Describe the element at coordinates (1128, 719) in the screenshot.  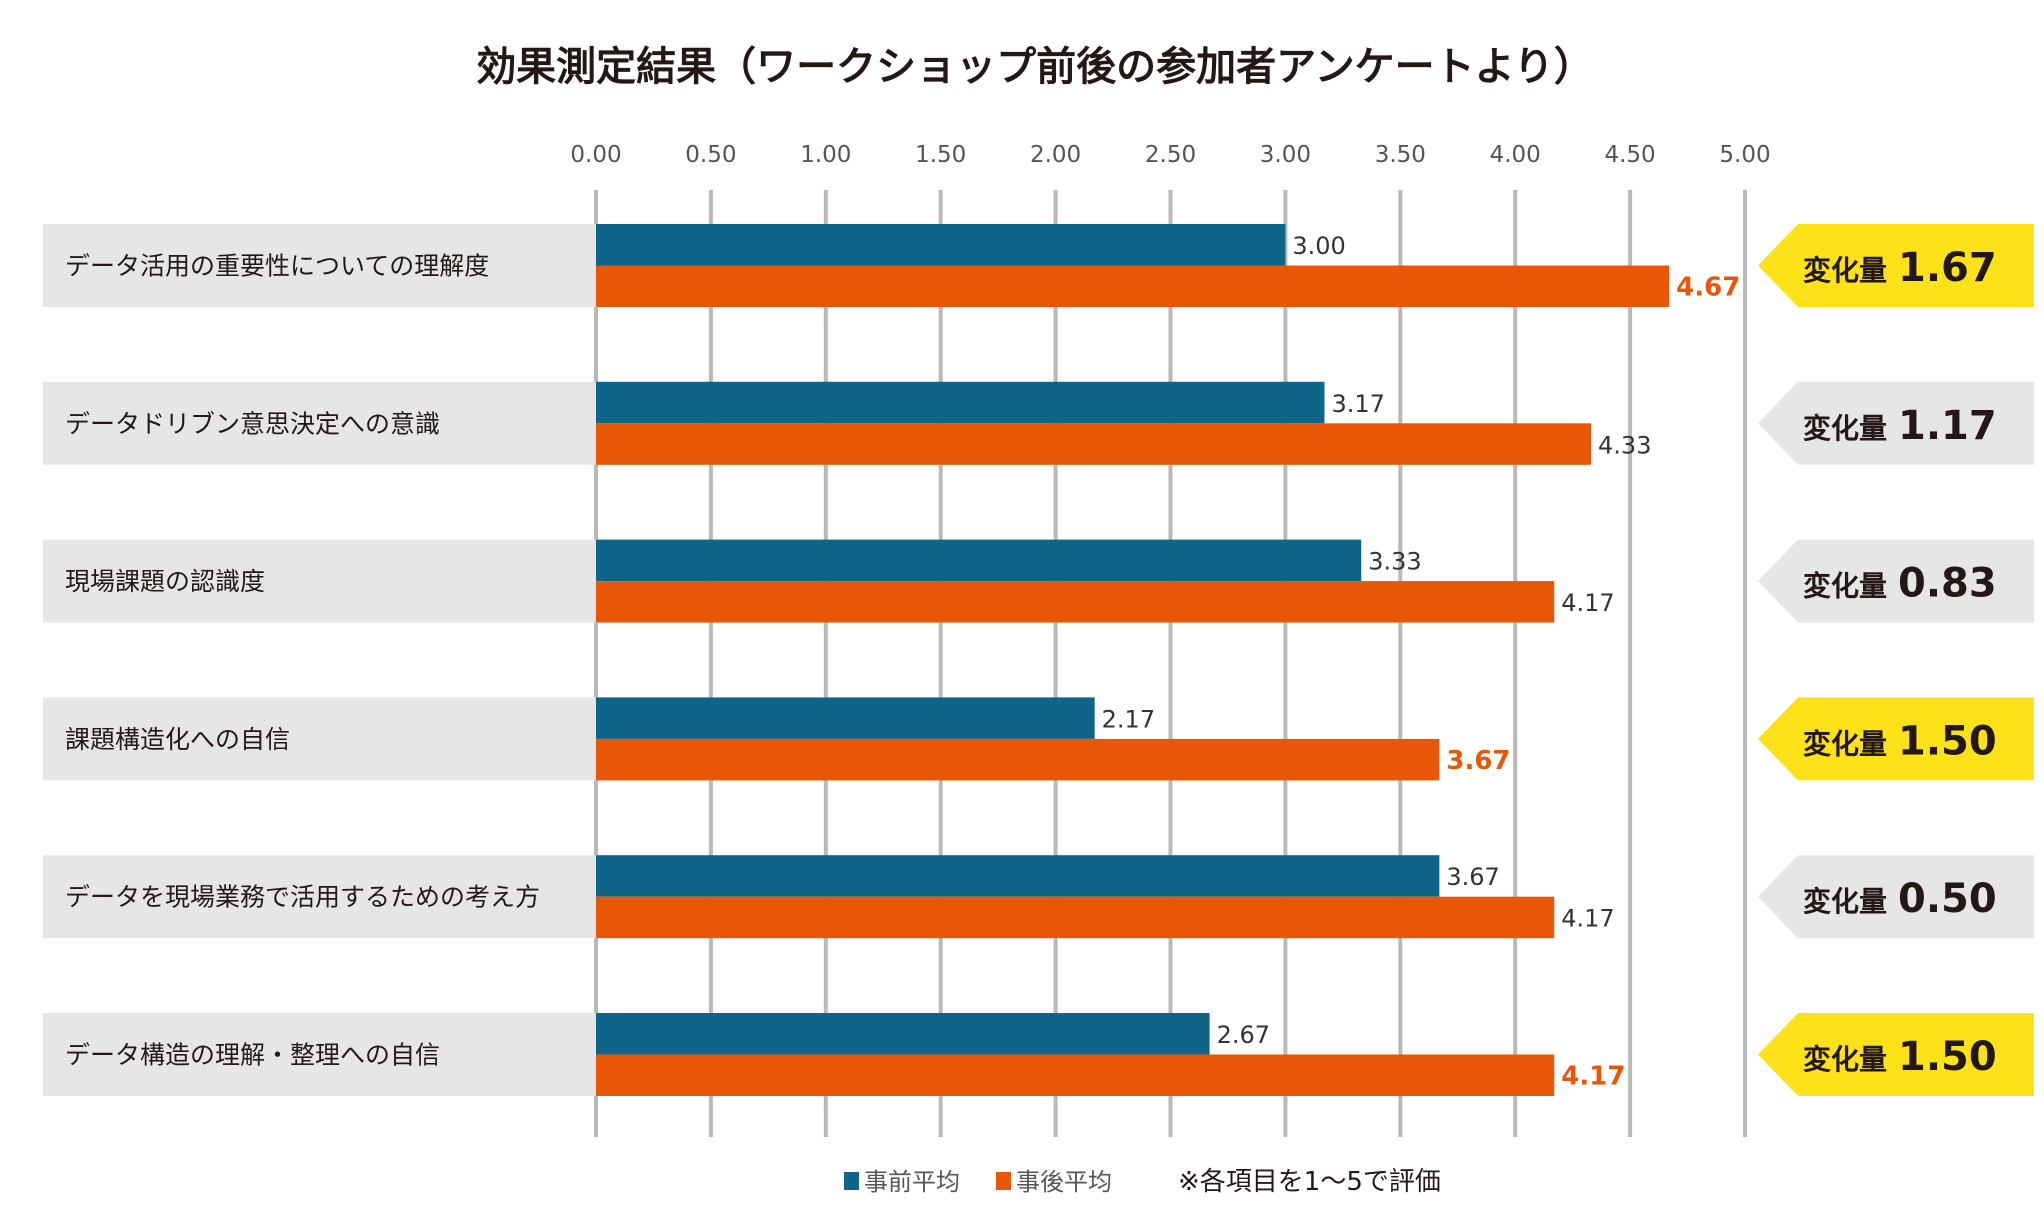
I see `data-label: 2.17` at that location.